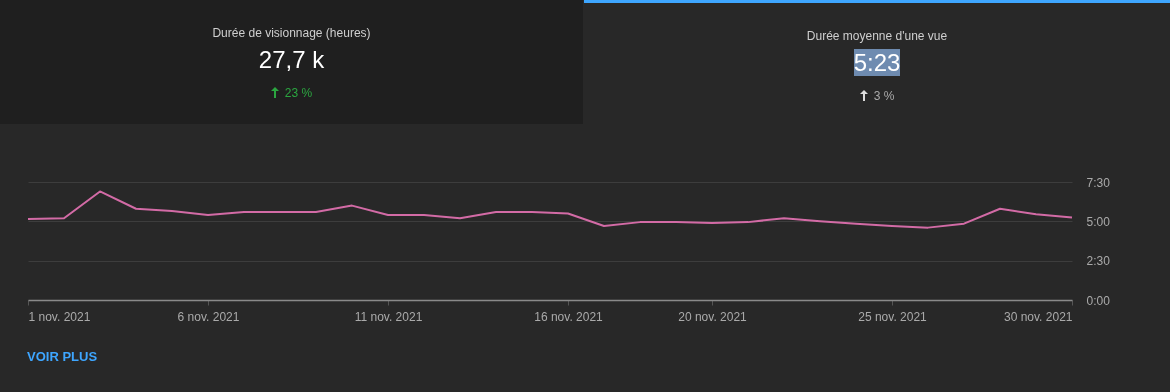  I want to click on y-tick-label: 7:30, so click(1098, 182).